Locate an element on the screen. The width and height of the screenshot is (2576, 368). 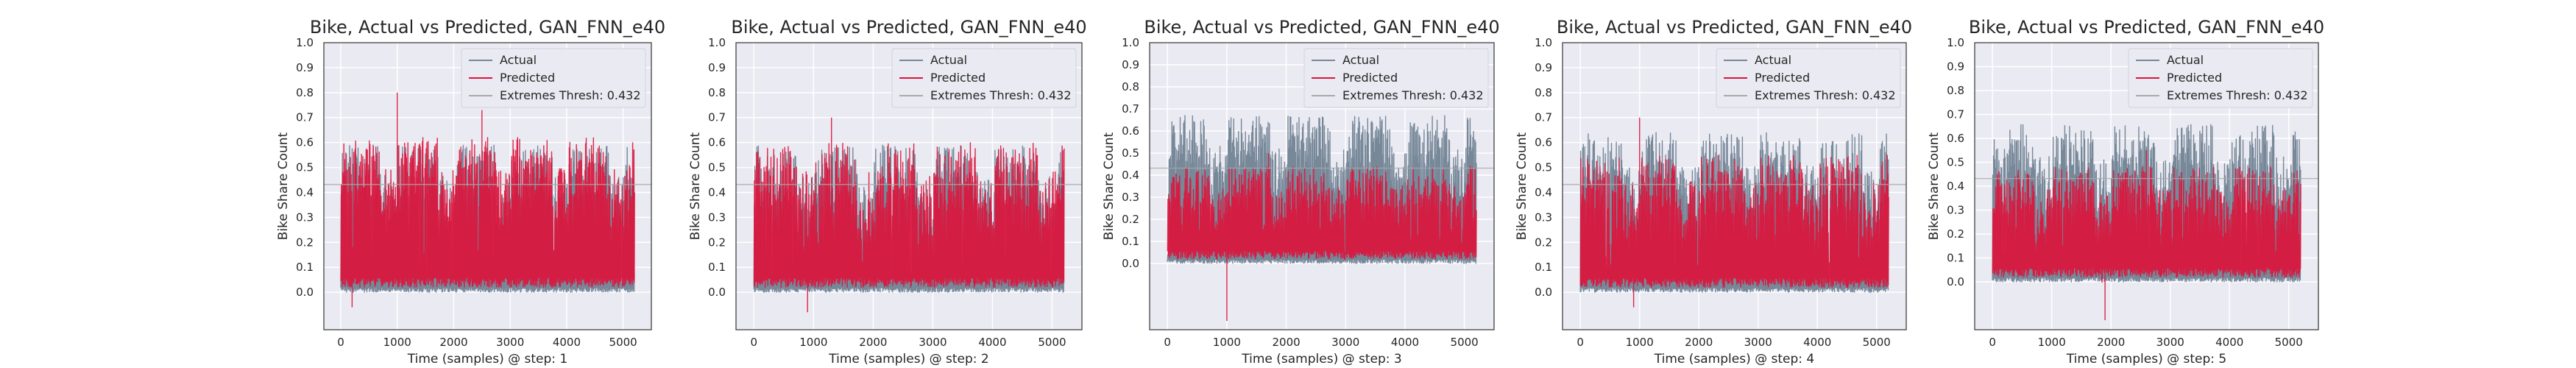
x-axis-label: Time (samples) @ step: 2 is located at coordinates (908, 359).